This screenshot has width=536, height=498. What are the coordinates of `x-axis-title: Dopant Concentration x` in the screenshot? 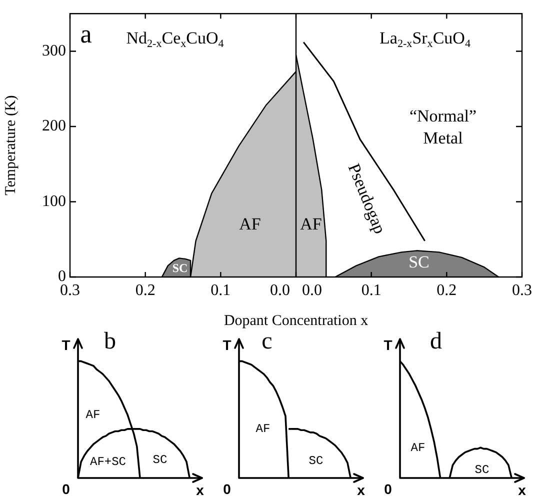 It's located at (296, 320).